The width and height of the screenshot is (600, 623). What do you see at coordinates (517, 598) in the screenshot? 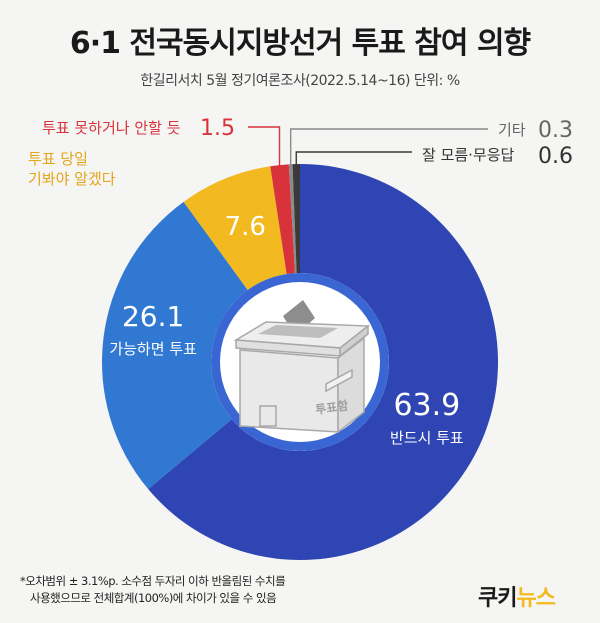
I see `kukinews-logo: 쿠키뉴스` at bounding box center [517, 598].